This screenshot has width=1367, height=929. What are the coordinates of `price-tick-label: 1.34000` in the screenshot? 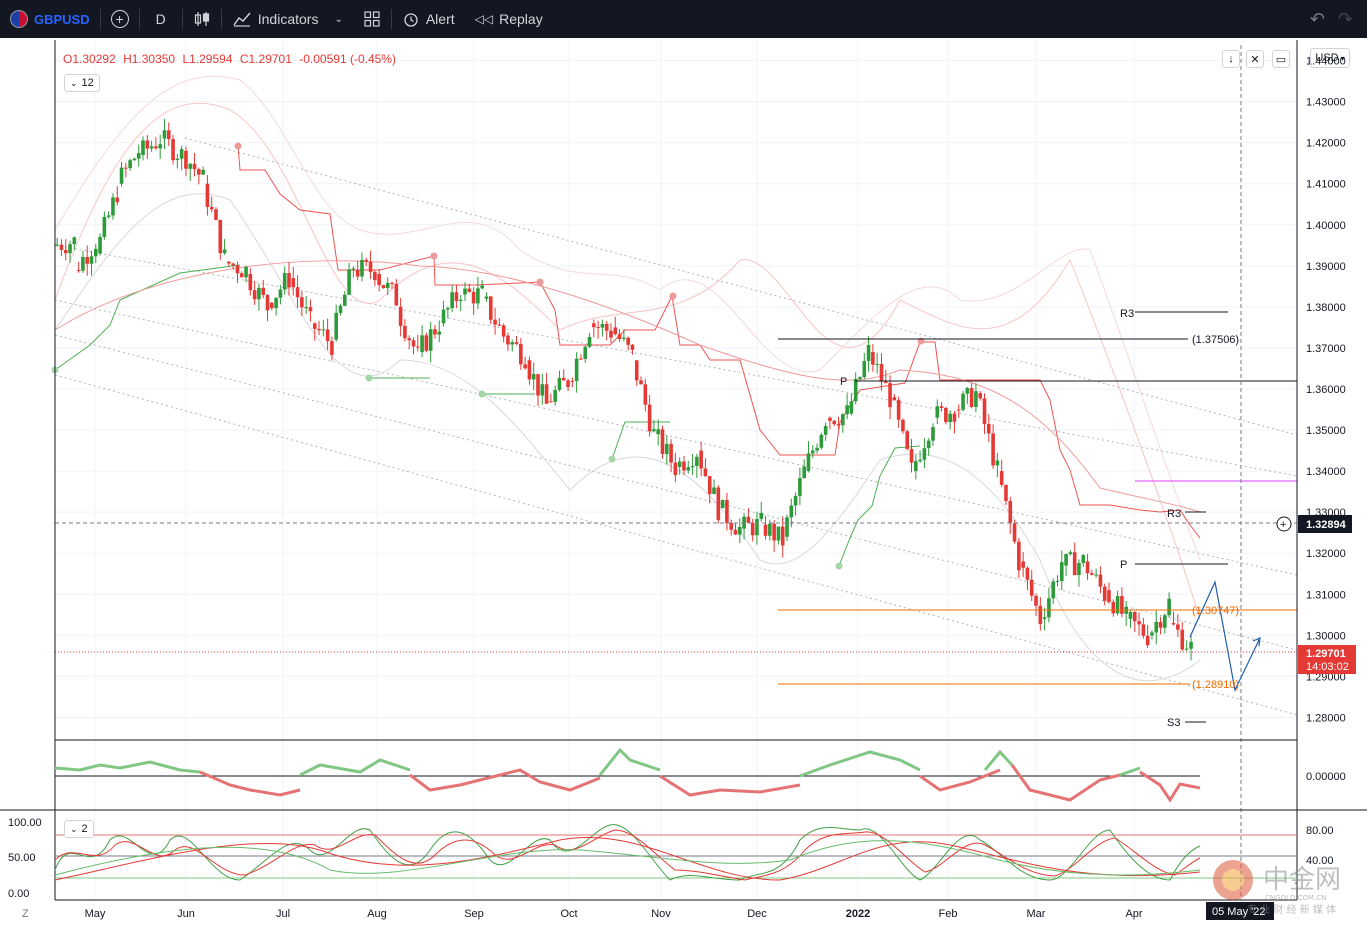 It's located at (1326, 472).